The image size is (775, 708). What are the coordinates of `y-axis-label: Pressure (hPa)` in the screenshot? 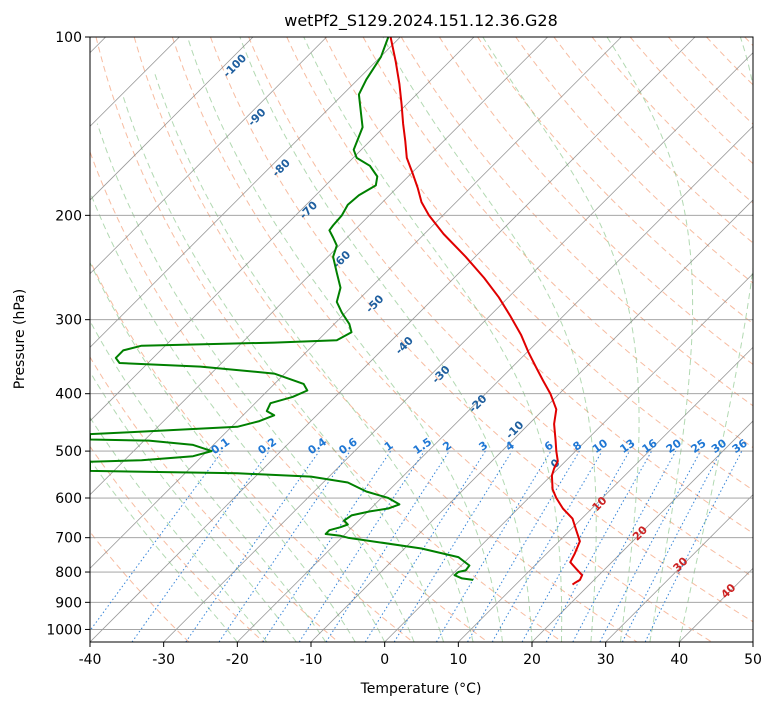 It's located at (20, 339).